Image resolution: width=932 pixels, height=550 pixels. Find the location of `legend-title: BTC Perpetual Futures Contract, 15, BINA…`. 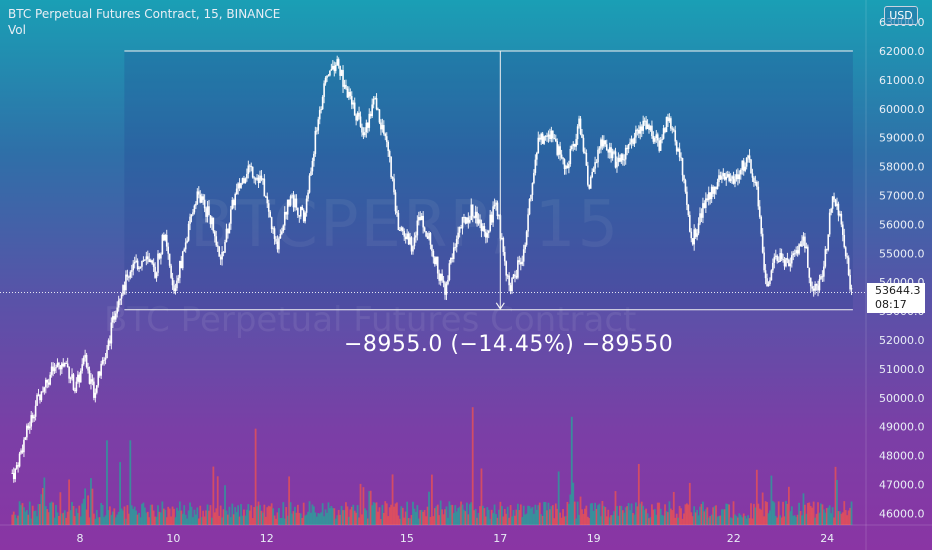

legend-title: BTC Perpetual Futures Contract, 15, BINA… is located at coordinates (144, 14).